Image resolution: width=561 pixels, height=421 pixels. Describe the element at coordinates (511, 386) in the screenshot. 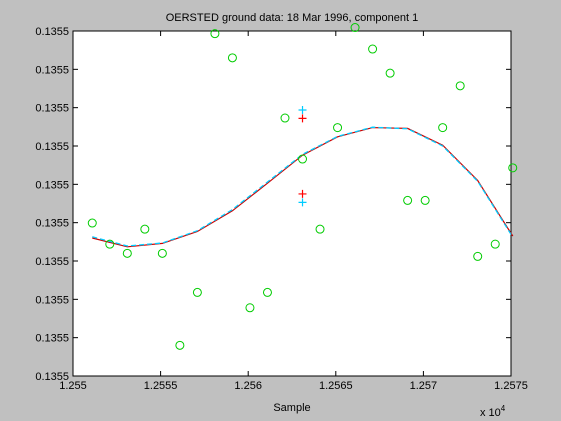

I see `x-tick-label: 1.2575` at that location.